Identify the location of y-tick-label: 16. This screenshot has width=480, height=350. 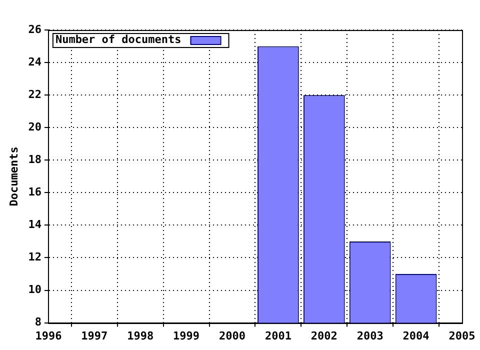
(35, 192).